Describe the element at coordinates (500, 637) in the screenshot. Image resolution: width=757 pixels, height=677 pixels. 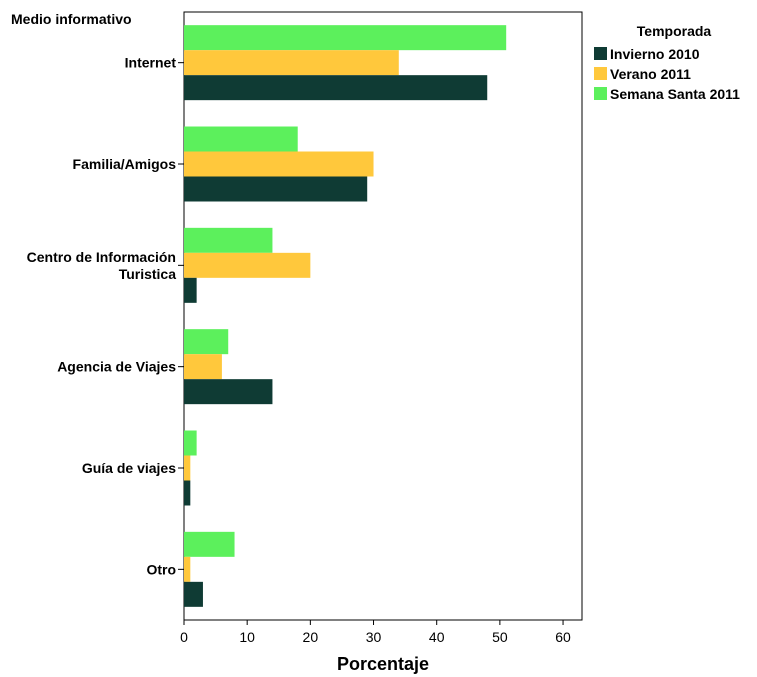
I see `x-tick-label: 50` at that location.